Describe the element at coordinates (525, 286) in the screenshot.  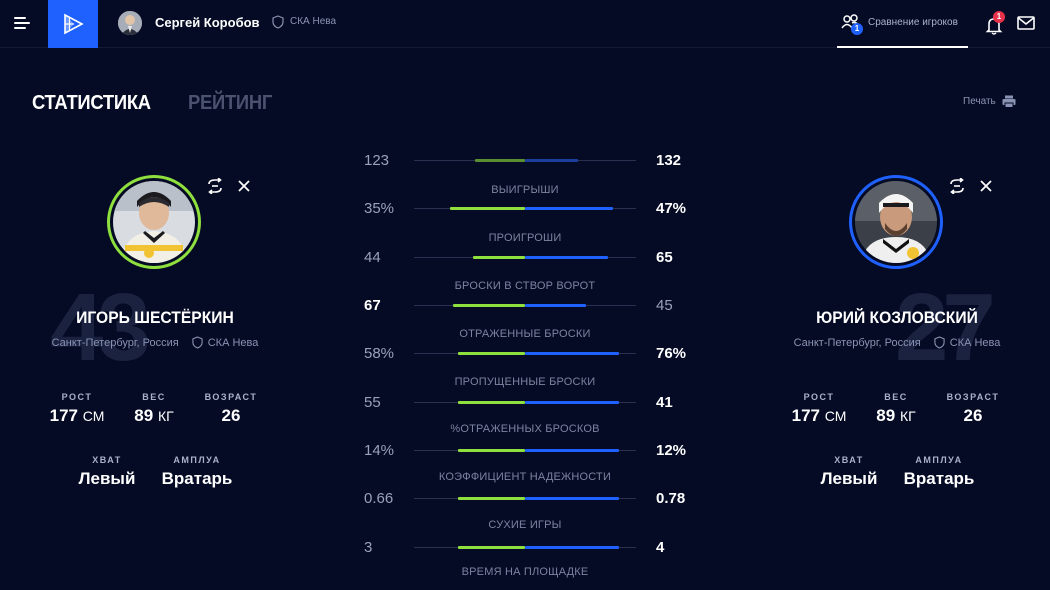
I see `comparison-label: БРОСКИ В СТВОР ВОРОТ` at that location.